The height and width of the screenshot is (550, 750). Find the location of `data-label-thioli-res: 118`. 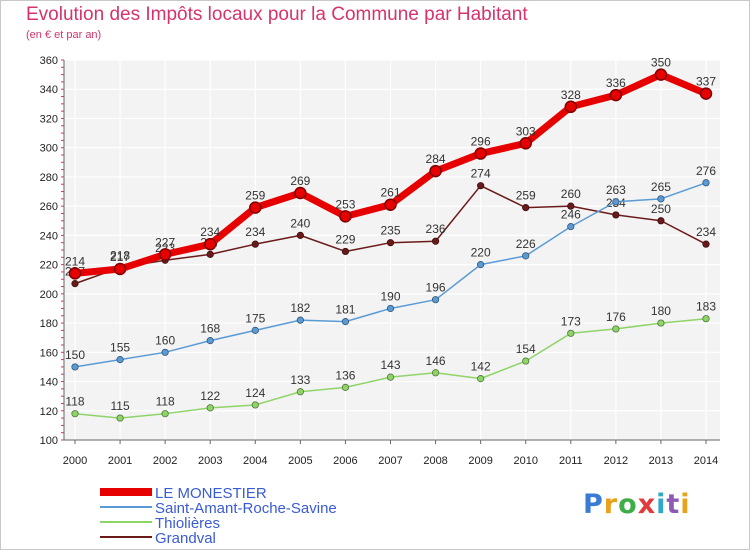

data-label-thioli-res: 118 is located at coordinates (165, 402).